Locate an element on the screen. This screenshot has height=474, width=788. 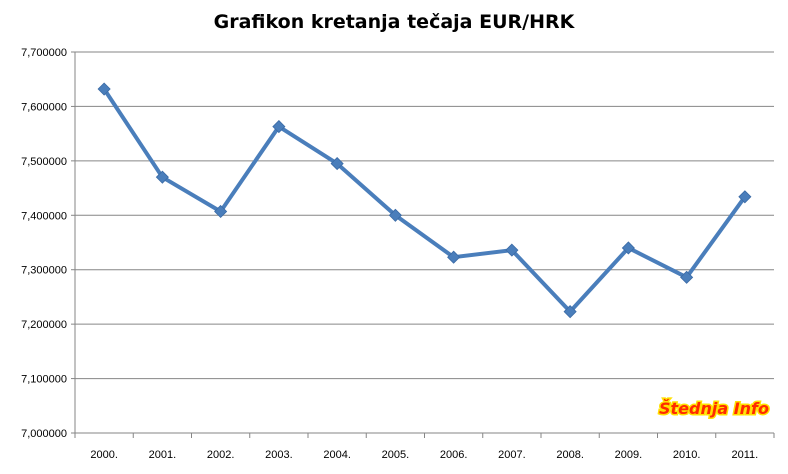
y-tick-label: 7,500000 is located at coordinates (44, 162).